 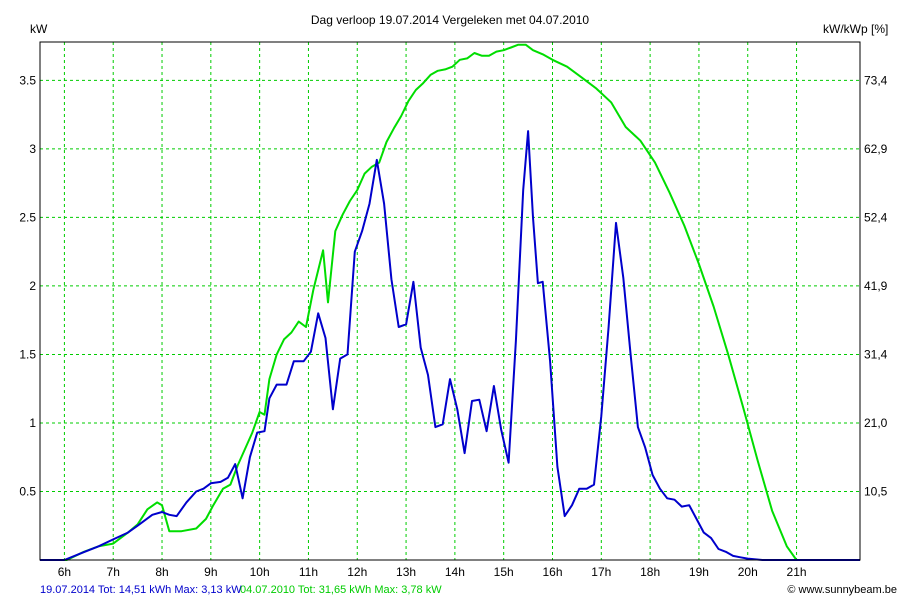 I want to click on y-tick-label-left: 2.5, so click(x=27, y=217).